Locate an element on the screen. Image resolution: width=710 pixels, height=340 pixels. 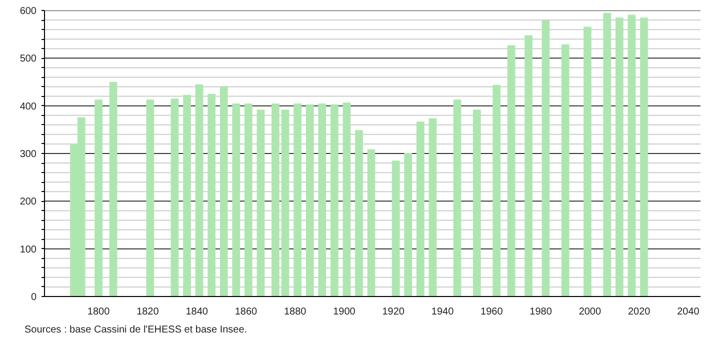
x-tick-label: 2020 is located at coordinates (639, 312).